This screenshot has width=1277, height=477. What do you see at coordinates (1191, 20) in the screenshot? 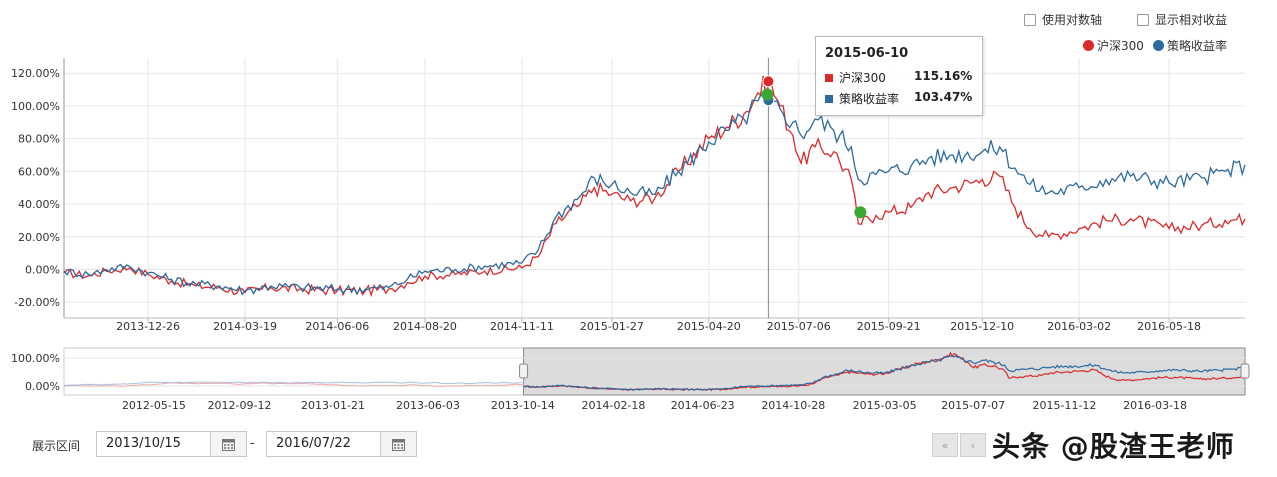
I see `relative-return-label: 显示相对收益` at bounding box center [1191, 20].